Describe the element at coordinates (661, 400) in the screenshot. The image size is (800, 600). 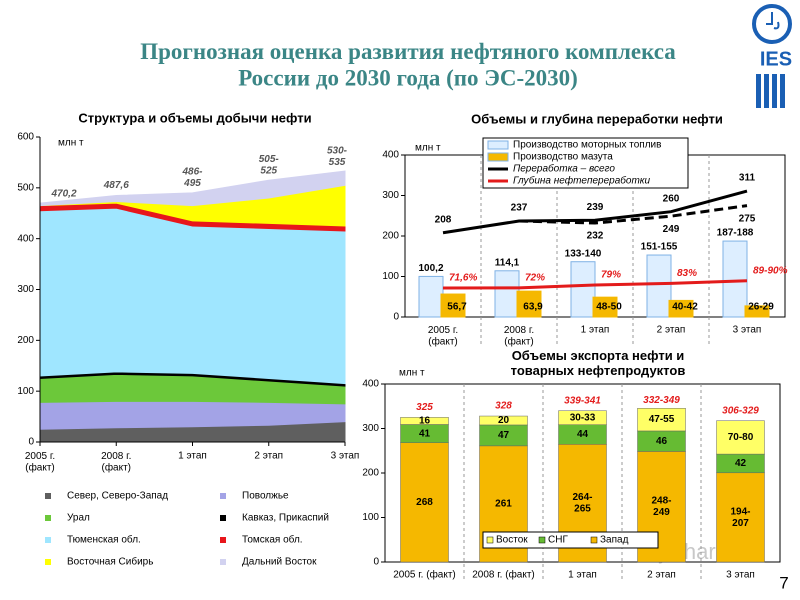
I see `total-label: 332-349` at that location.